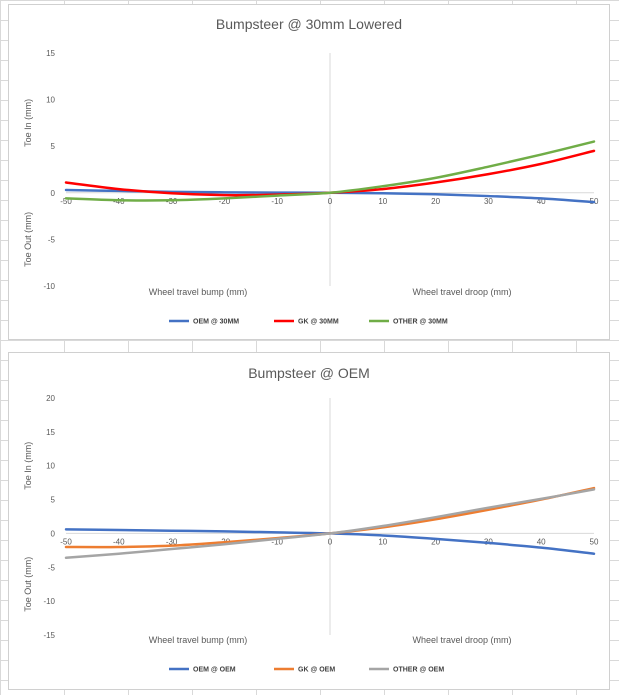  Describe the element at coordinates (172, 541) in the screenshot. I see `x-tick-label: -30` at that location.